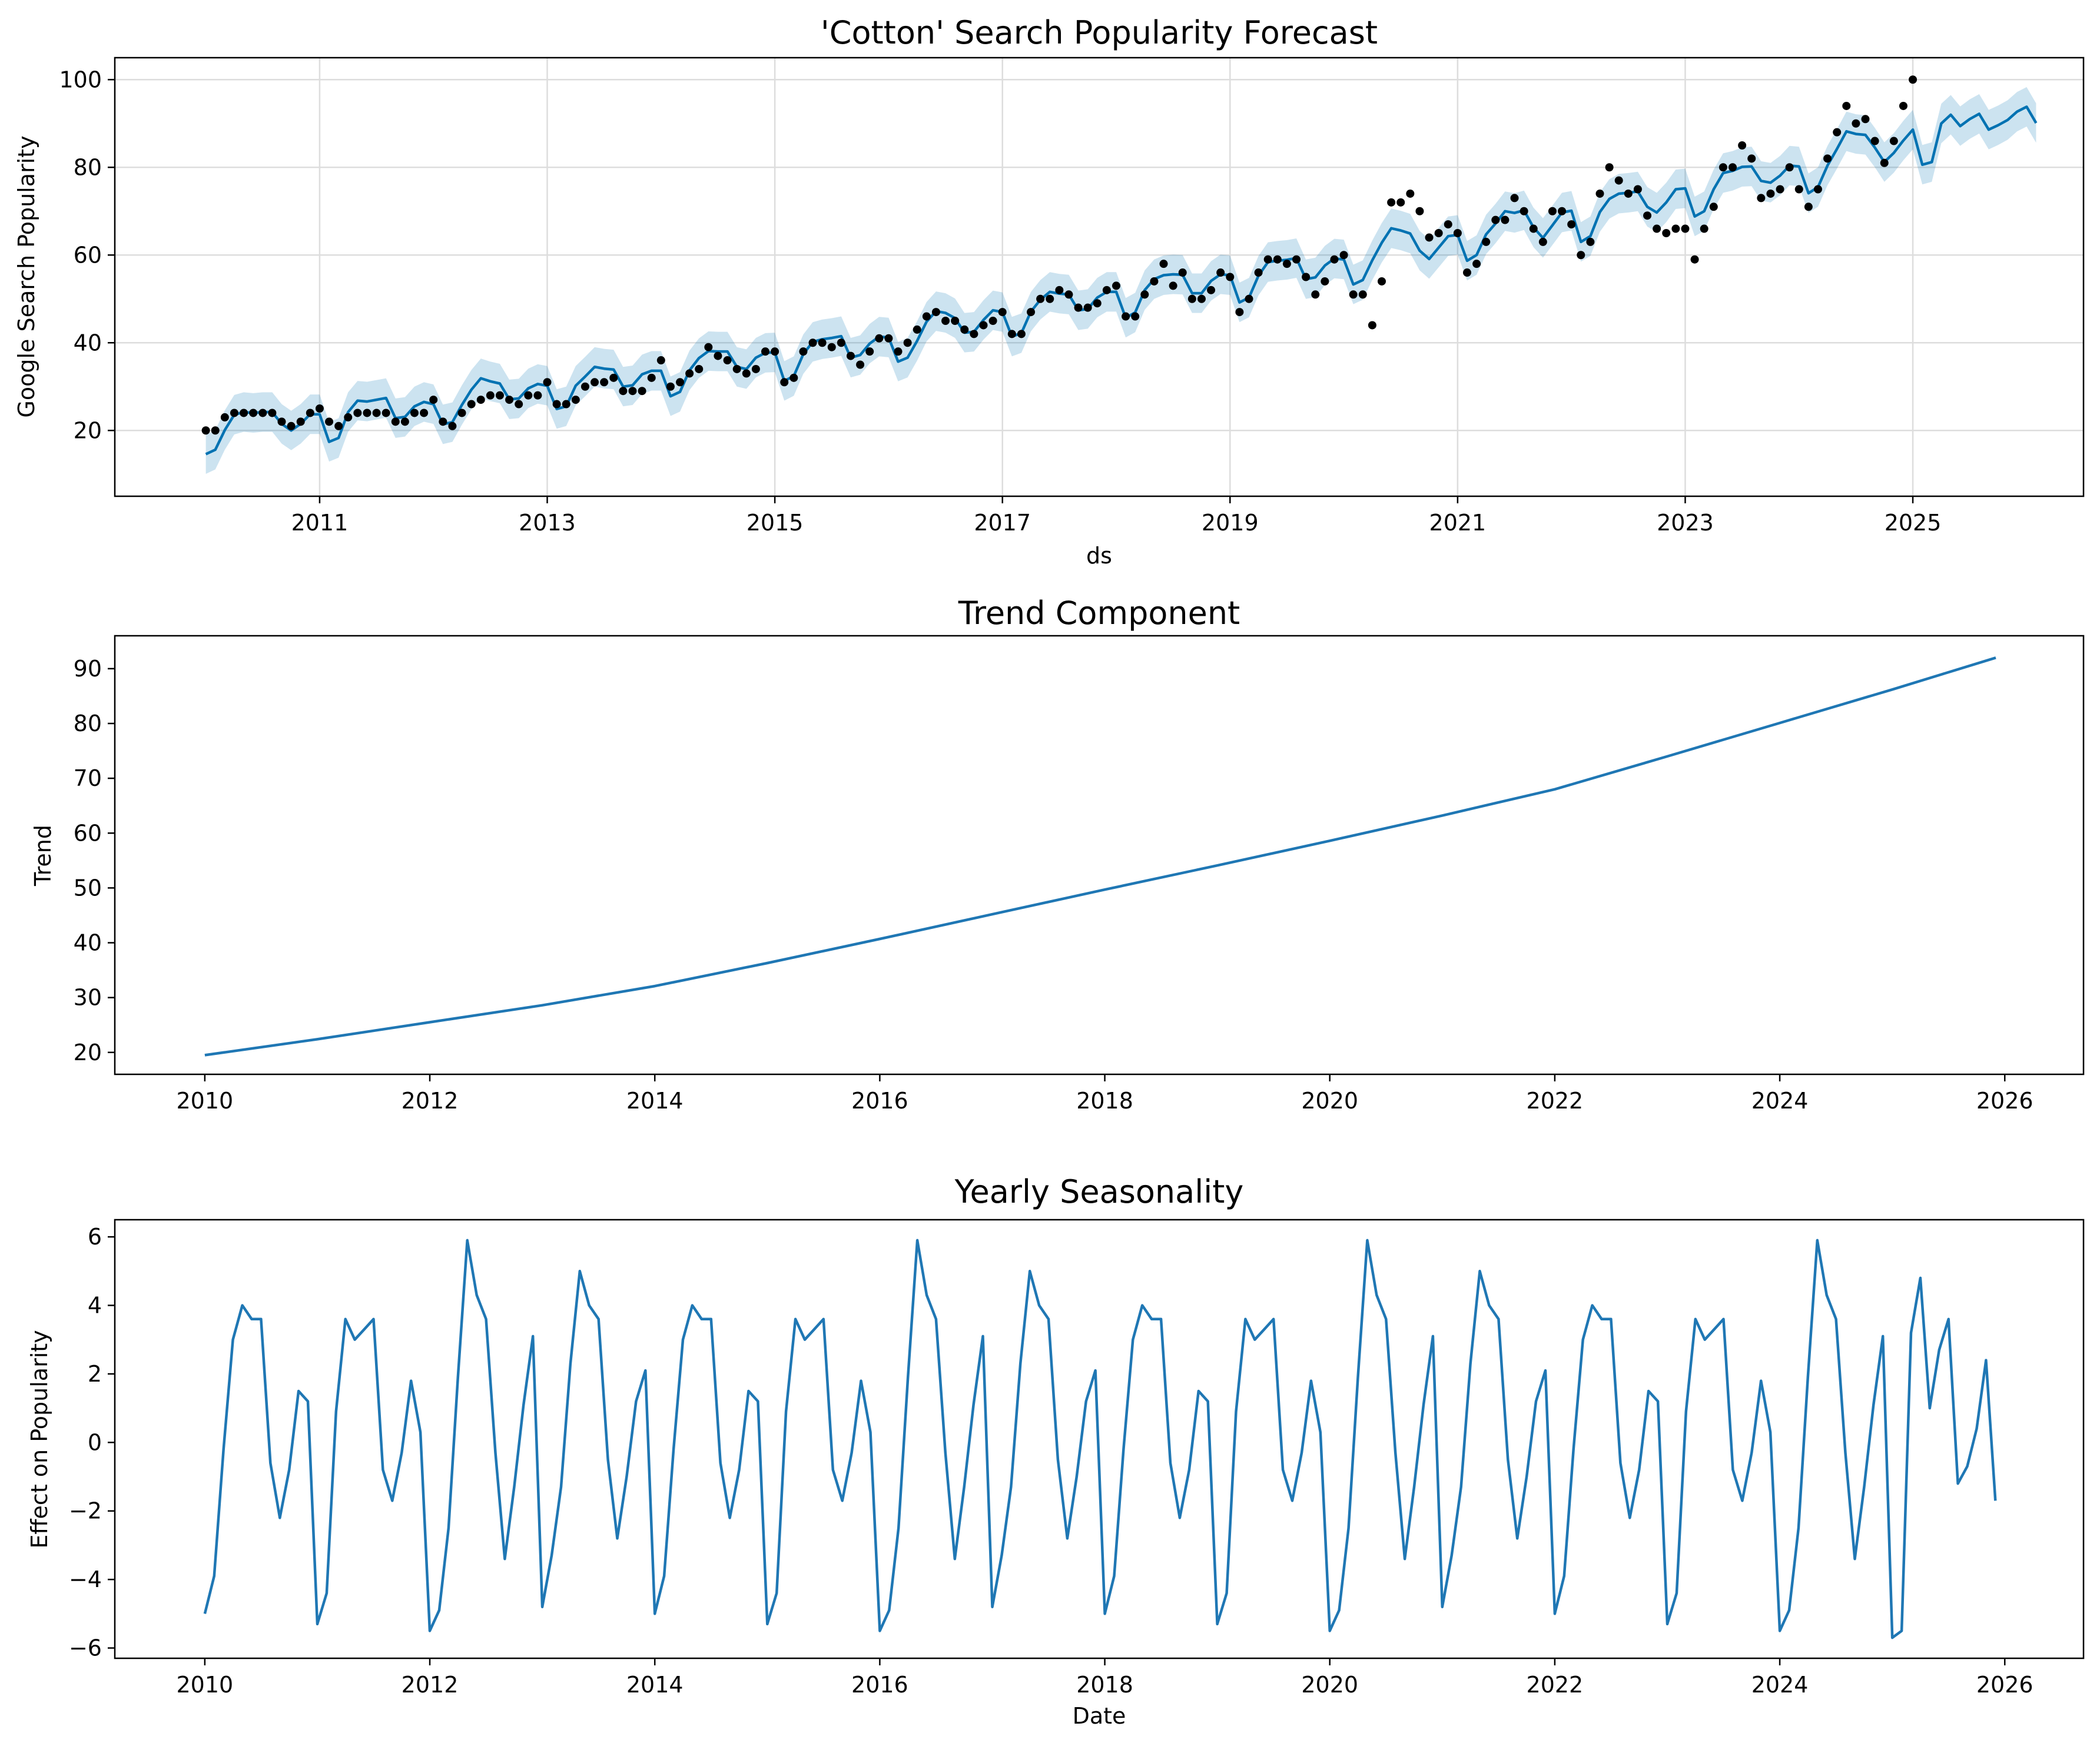 Image resolution: width=2100 pixels, height=1746 pixels. What do you see at coordinates (88, 343) in the screenshot?
I see `y-tick-label: 40` at bounding box center [88, 343].